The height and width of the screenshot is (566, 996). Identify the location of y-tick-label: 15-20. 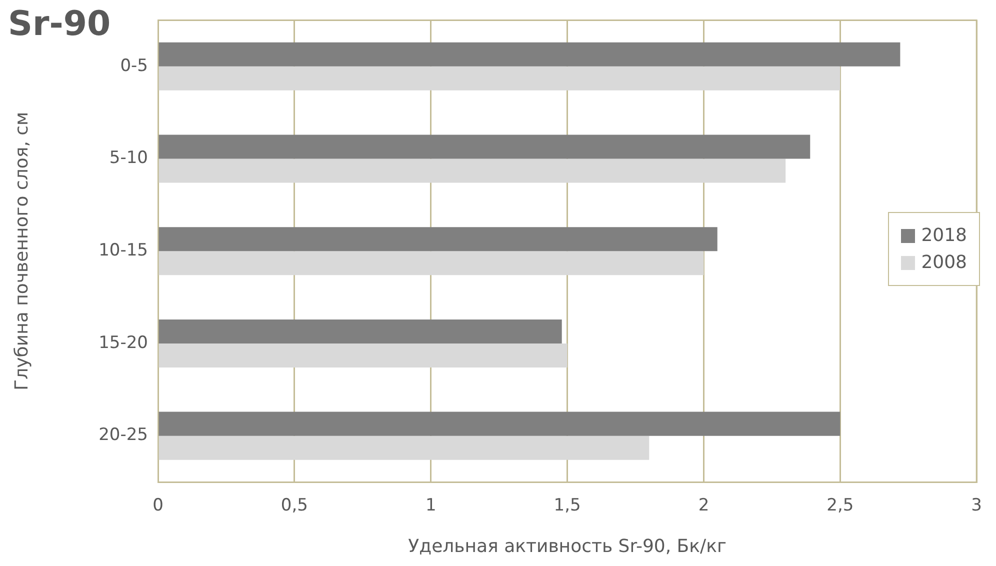
(123, 342).